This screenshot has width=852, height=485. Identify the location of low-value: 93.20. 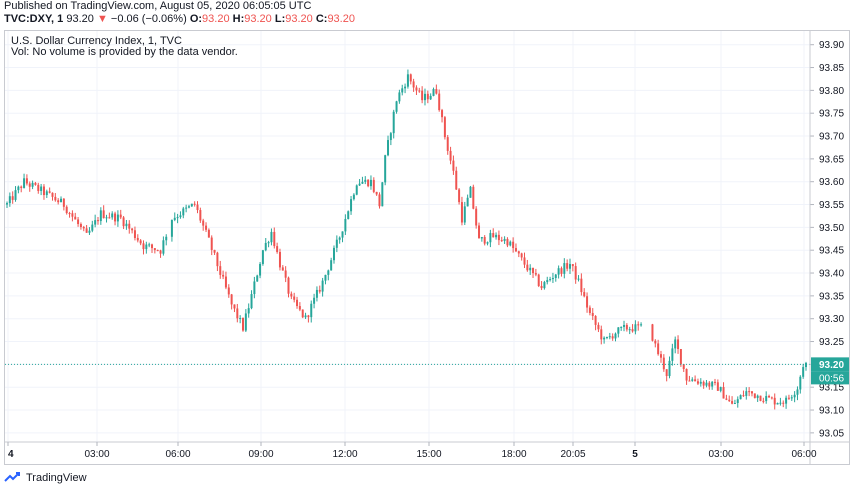
(299, 19).